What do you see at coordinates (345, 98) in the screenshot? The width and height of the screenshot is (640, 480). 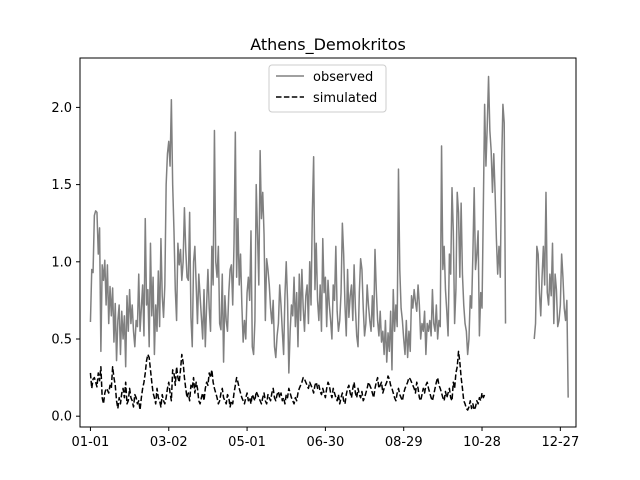 I see `legend-label-simulated: simulated` at bounding box center [345, 98].